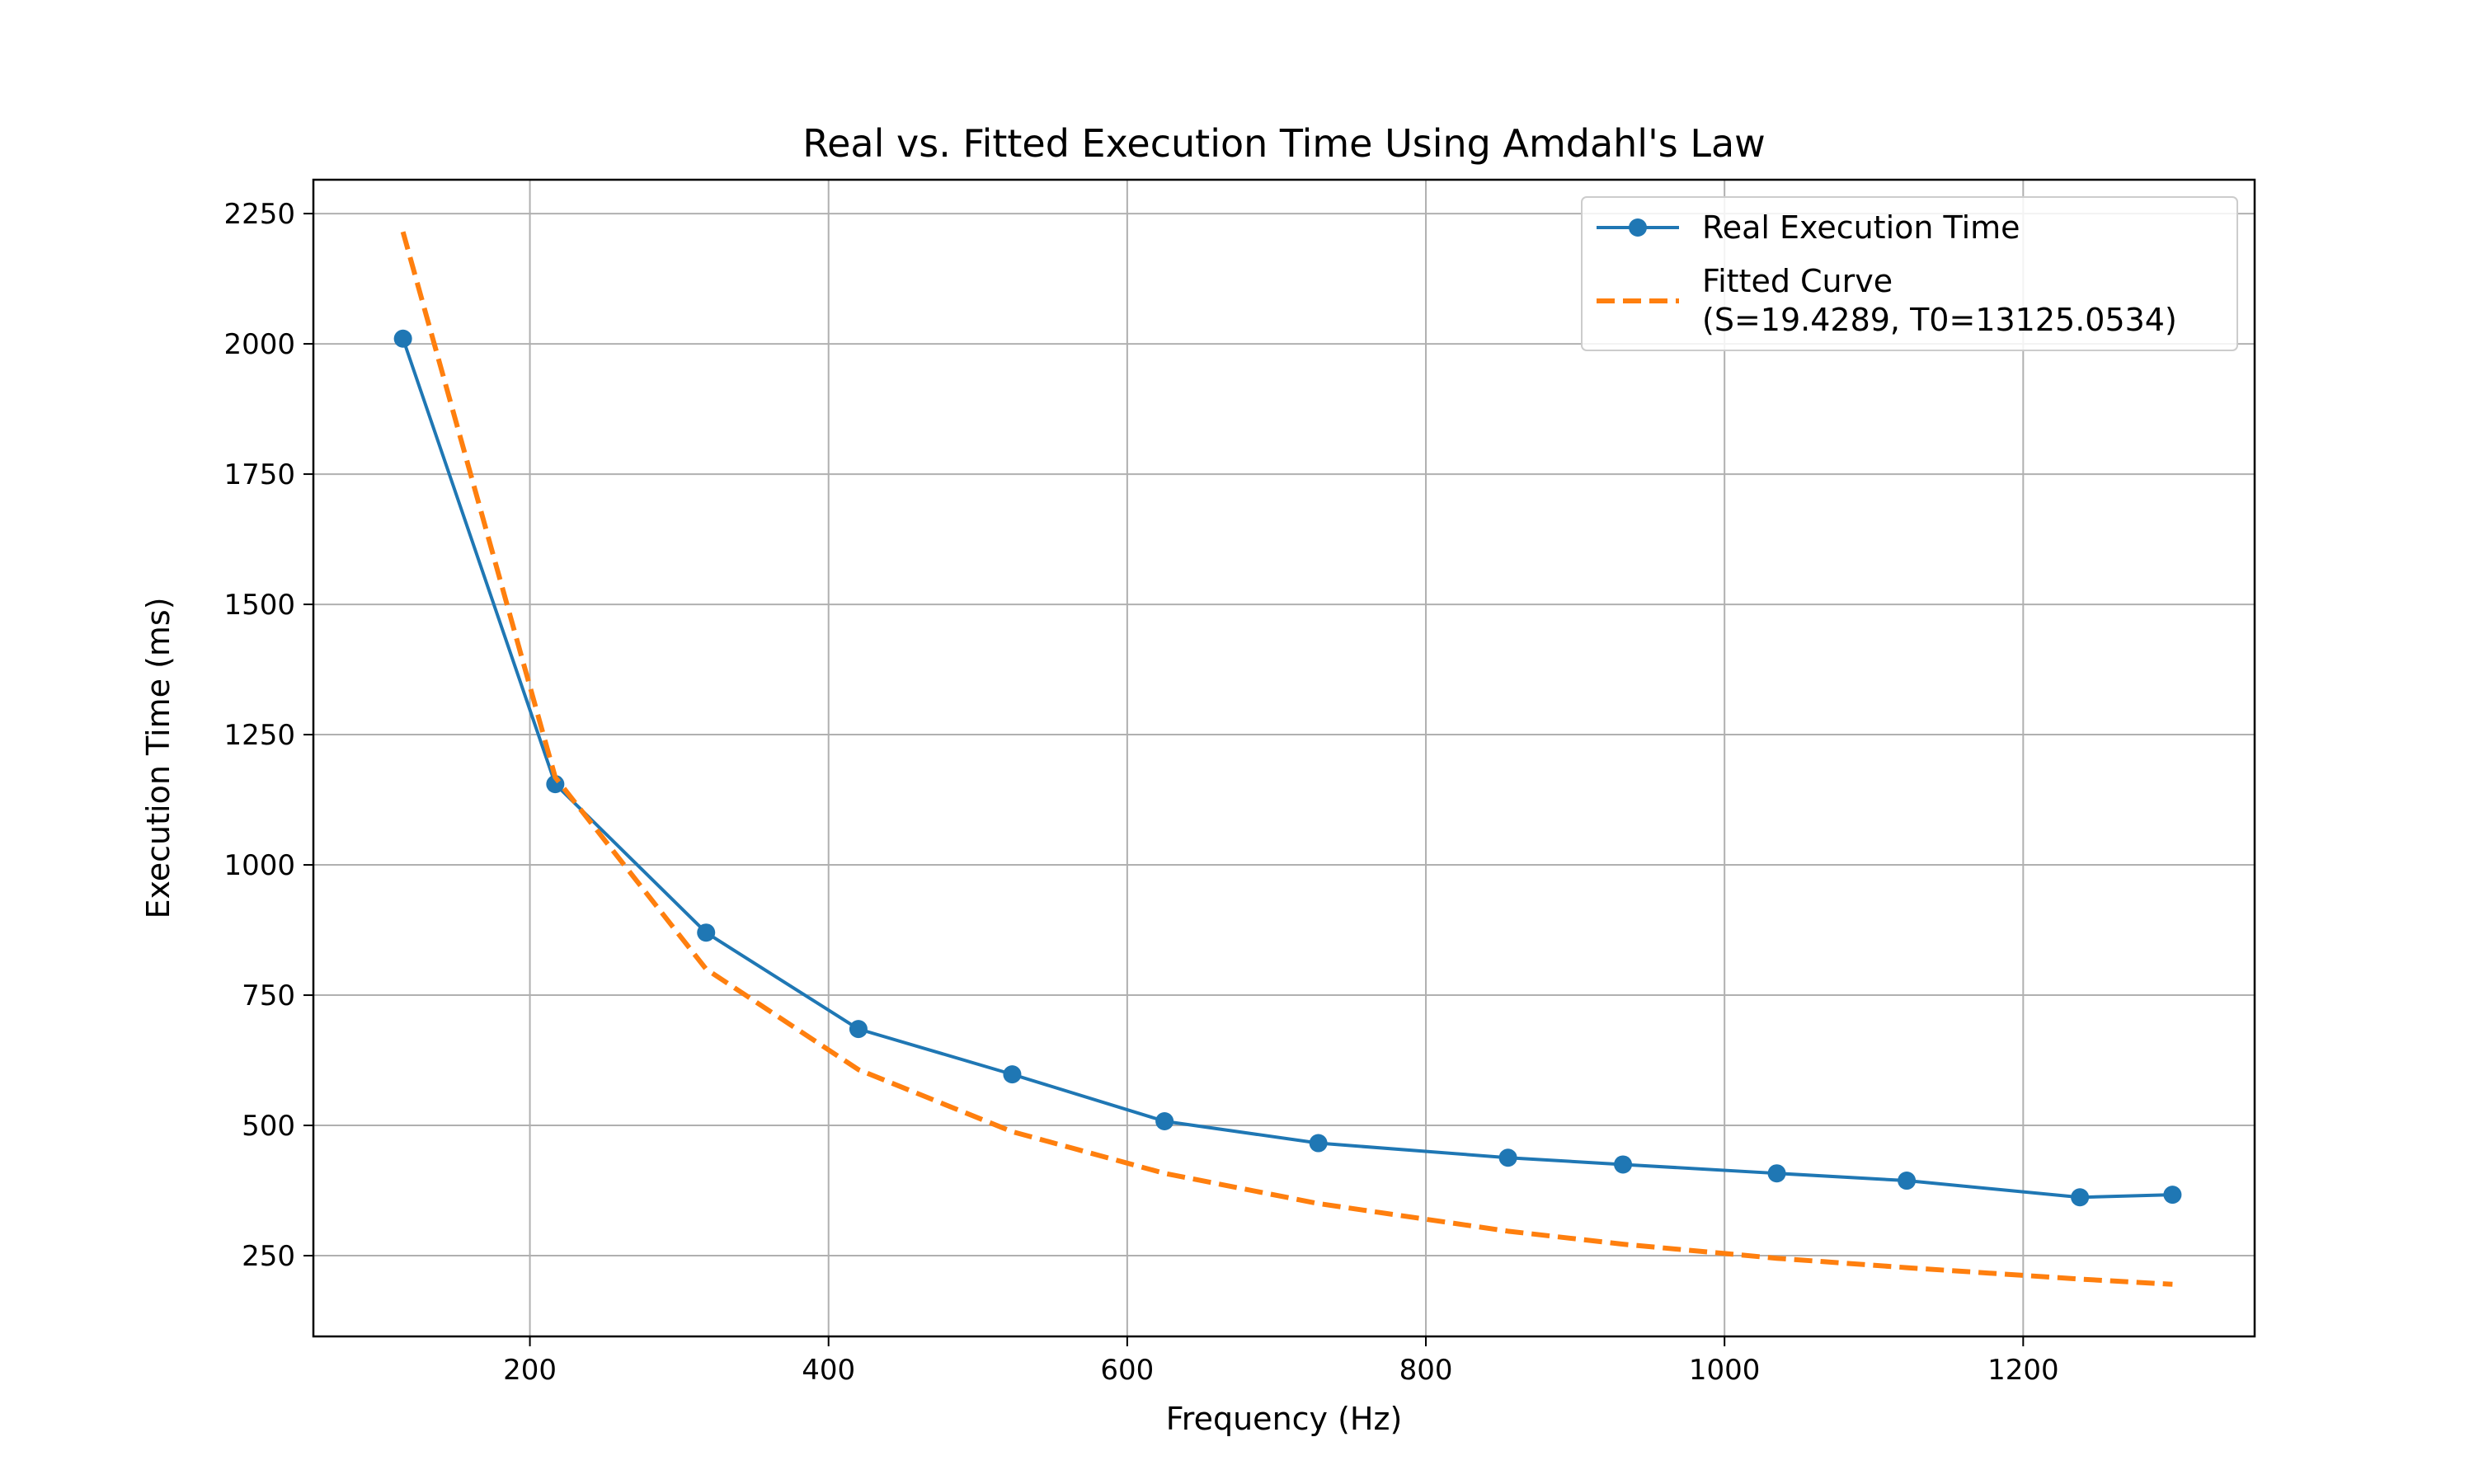 This screenshot has height=1484, width=2474. I want to click on y-tick-label: 1250, so click(259, 735).